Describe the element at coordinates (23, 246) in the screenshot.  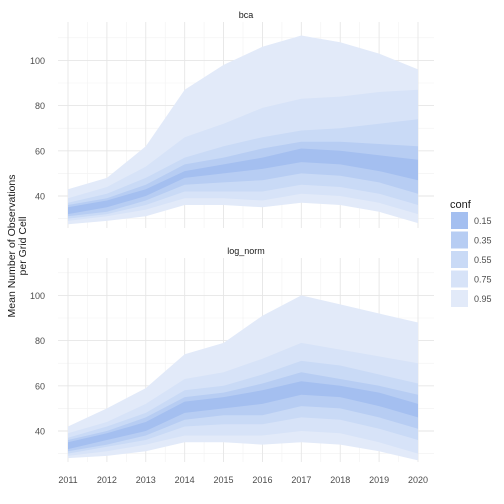
I see `y-axis-title-line: per Grid Cell` at that location.